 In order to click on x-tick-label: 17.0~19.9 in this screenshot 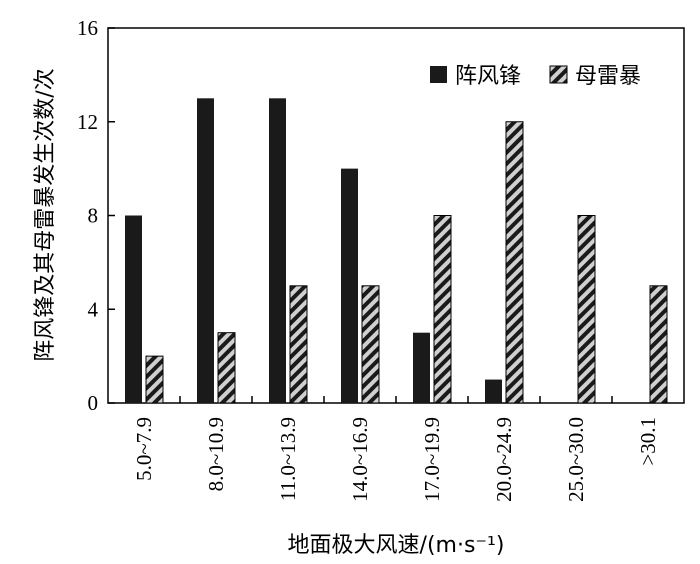, I will do `click(432, 459)`.